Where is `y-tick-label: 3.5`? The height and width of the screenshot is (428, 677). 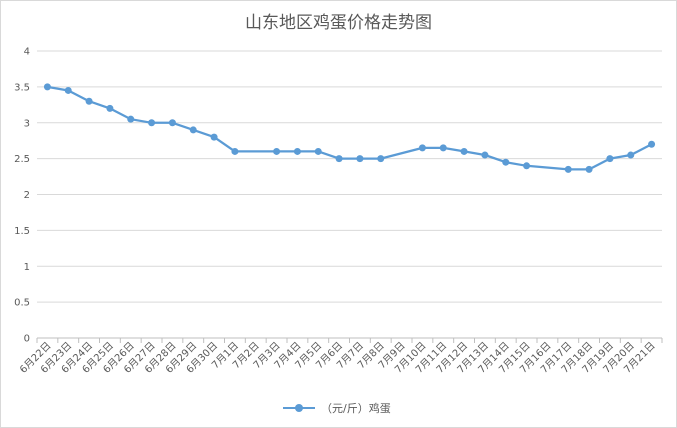
y-tick-label: 3.5 is located at coordinates (22, 87).